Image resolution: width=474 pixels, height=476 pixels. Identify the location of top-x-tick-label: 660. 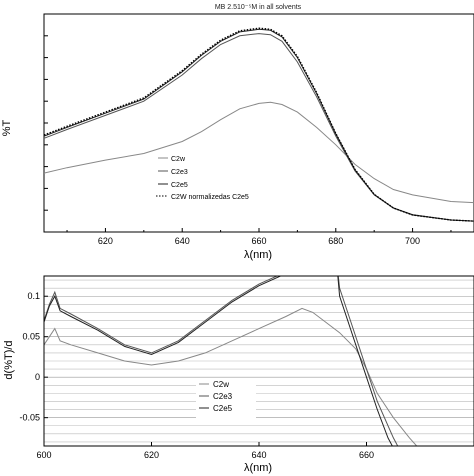
(258, 241).